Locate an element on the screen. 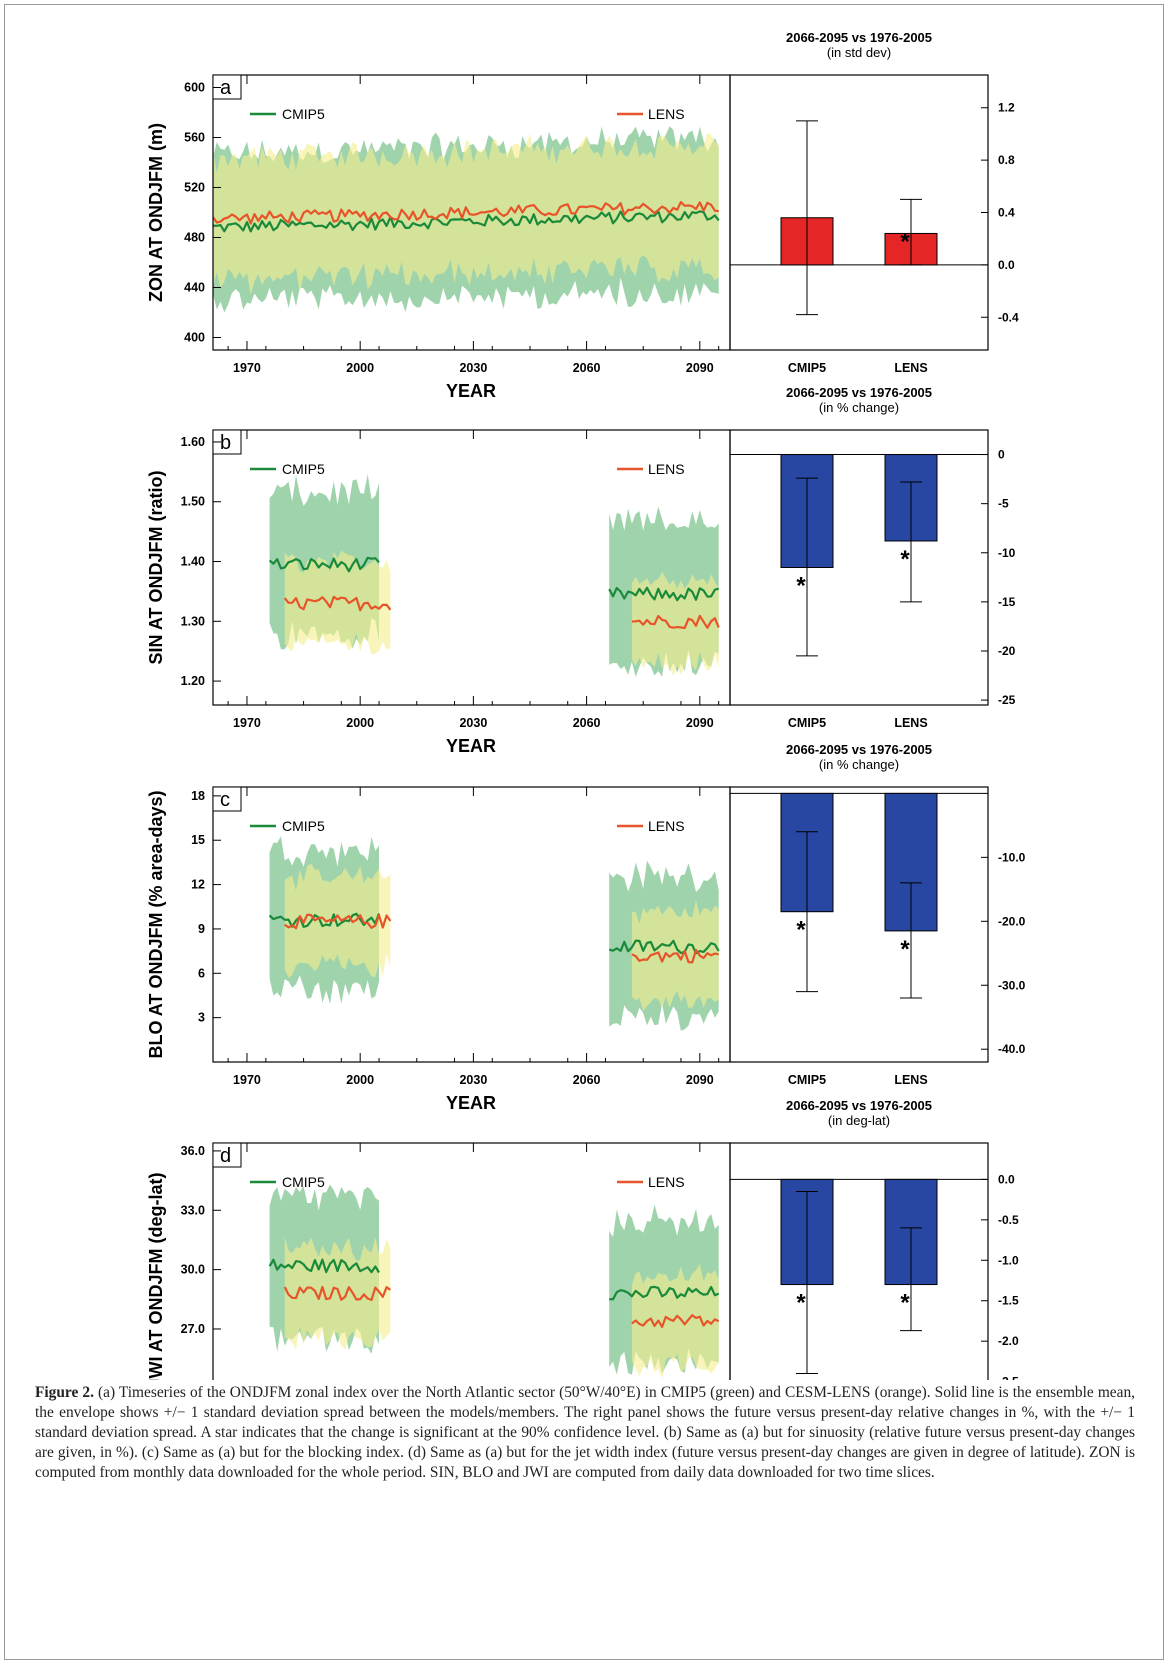 The width and height of the screenshot is (1170, 1667). y-tick-label: 3 is located at coordinates (201, 1018).